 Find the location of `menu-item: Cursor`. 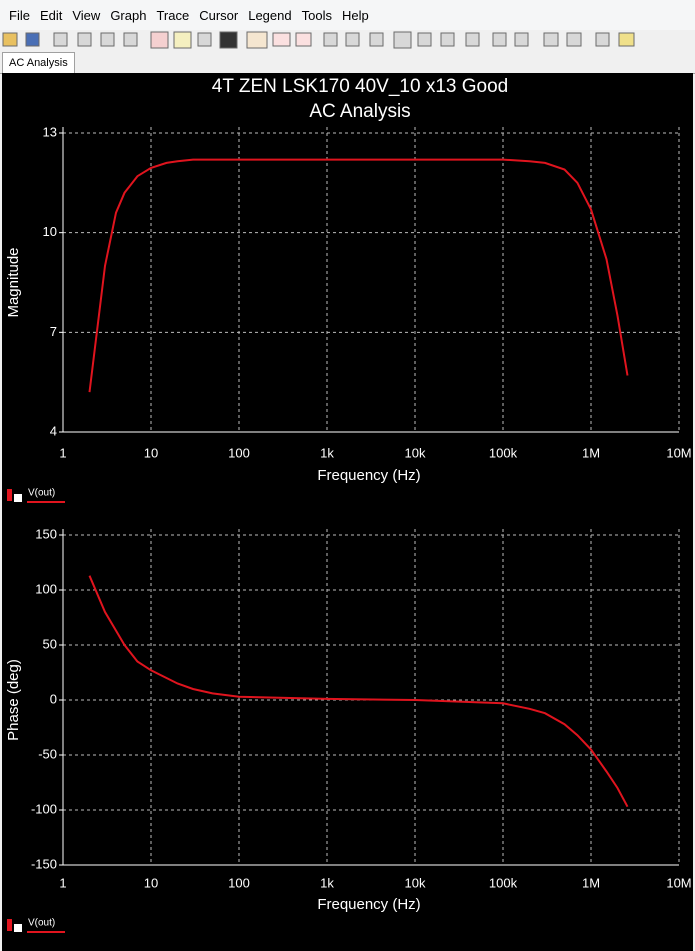

menu-item: Cursor is located at coordinates (219, 15).